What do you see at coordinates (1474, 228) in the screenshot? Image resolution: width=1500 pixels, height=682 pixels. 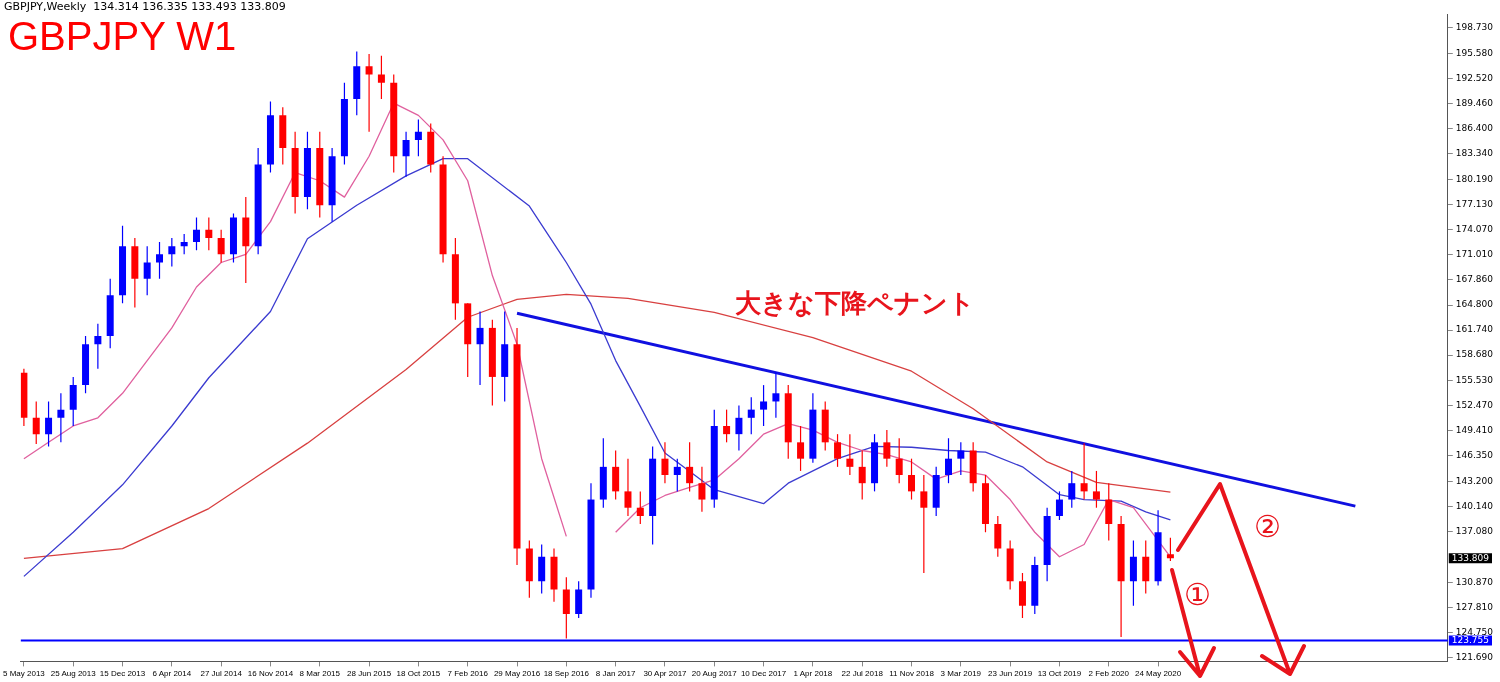 I see `y-tick-label: 174.070` at bounding box center [1474, 228].